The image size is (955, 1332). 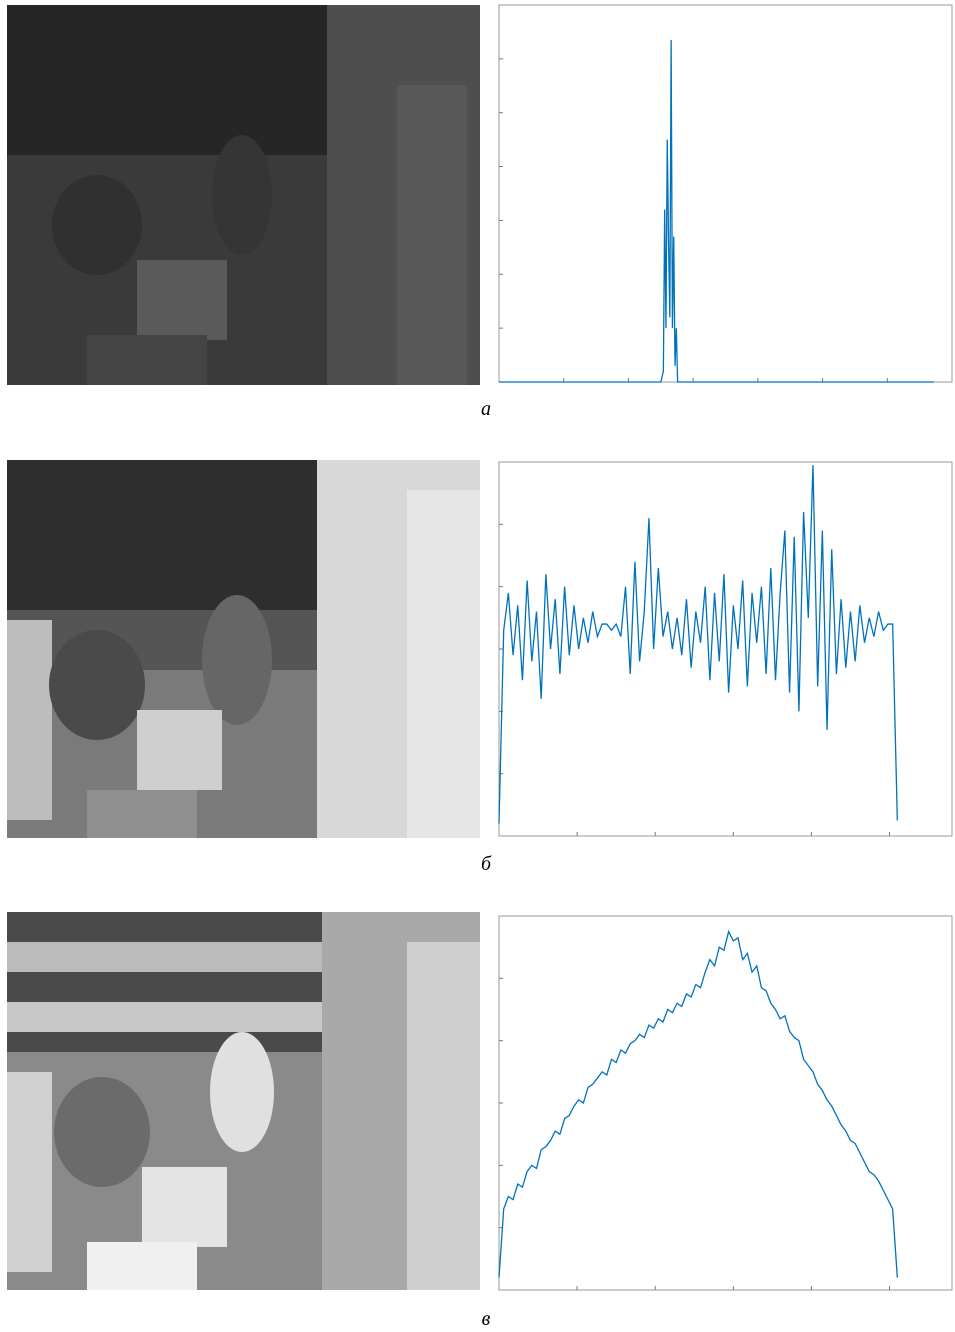 What do you see at coordinates (486, 864) in the screenshot?
I see `figure-caption: б` at bounding box center [486, 864].